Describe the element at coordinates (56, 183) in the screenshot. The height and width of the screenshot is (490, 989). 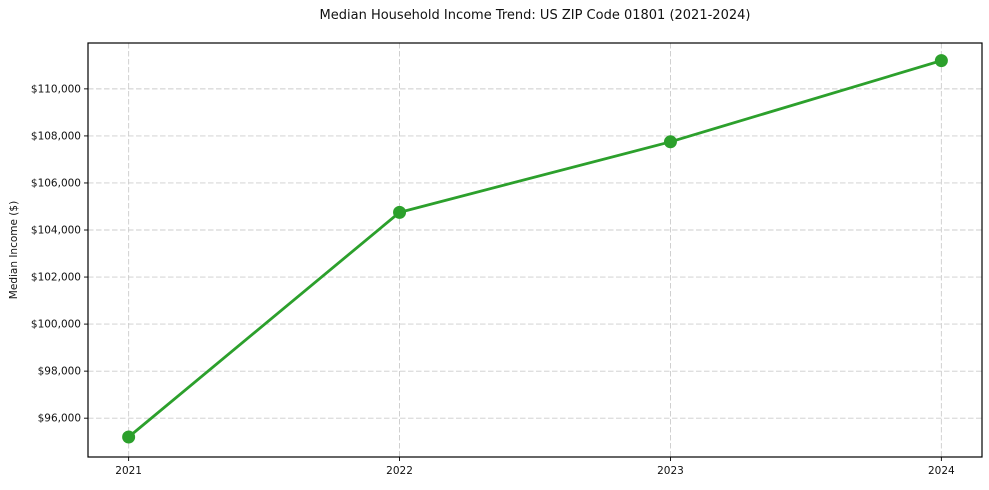
I see `y-tick-label: $106,000` at that location.